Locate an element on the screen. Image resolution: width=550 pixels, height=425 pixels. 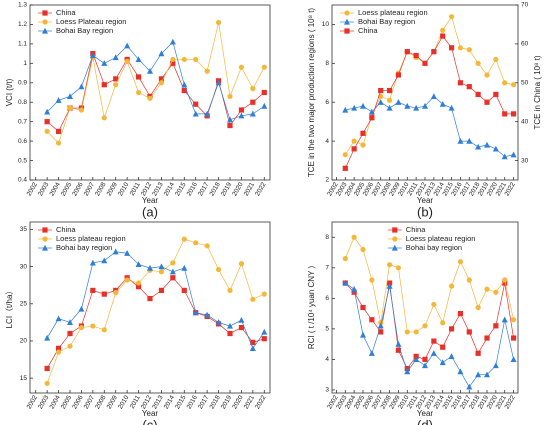
y-tick-label: 2 is located at coordinates (327, 180).